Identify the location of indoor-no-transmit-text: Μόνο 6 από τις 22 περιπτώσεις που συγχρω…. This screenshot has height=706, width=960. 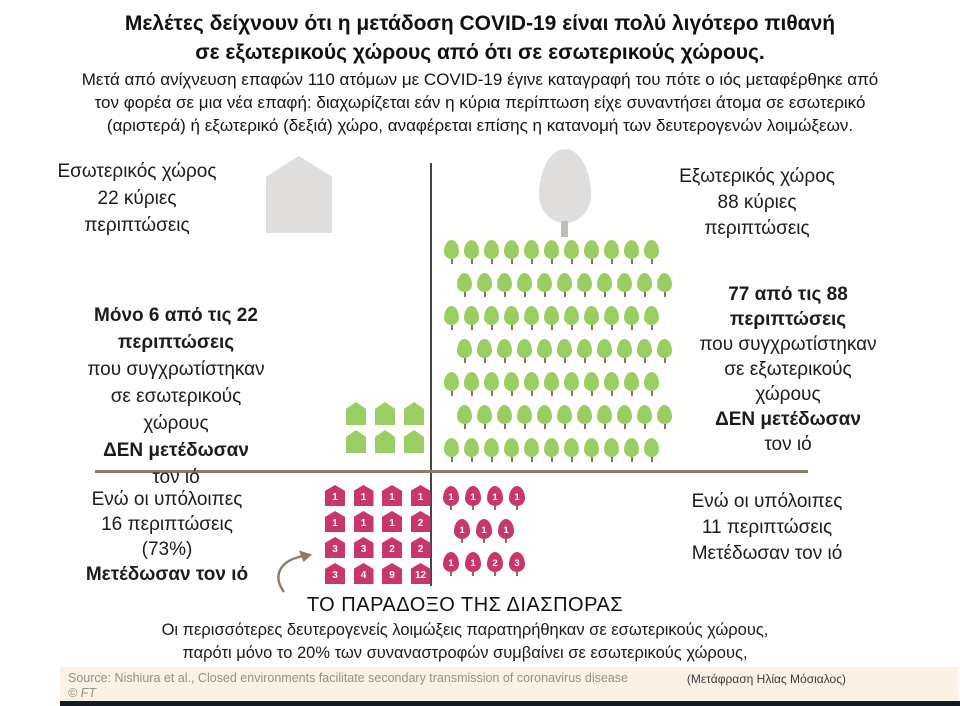
(176, 396).